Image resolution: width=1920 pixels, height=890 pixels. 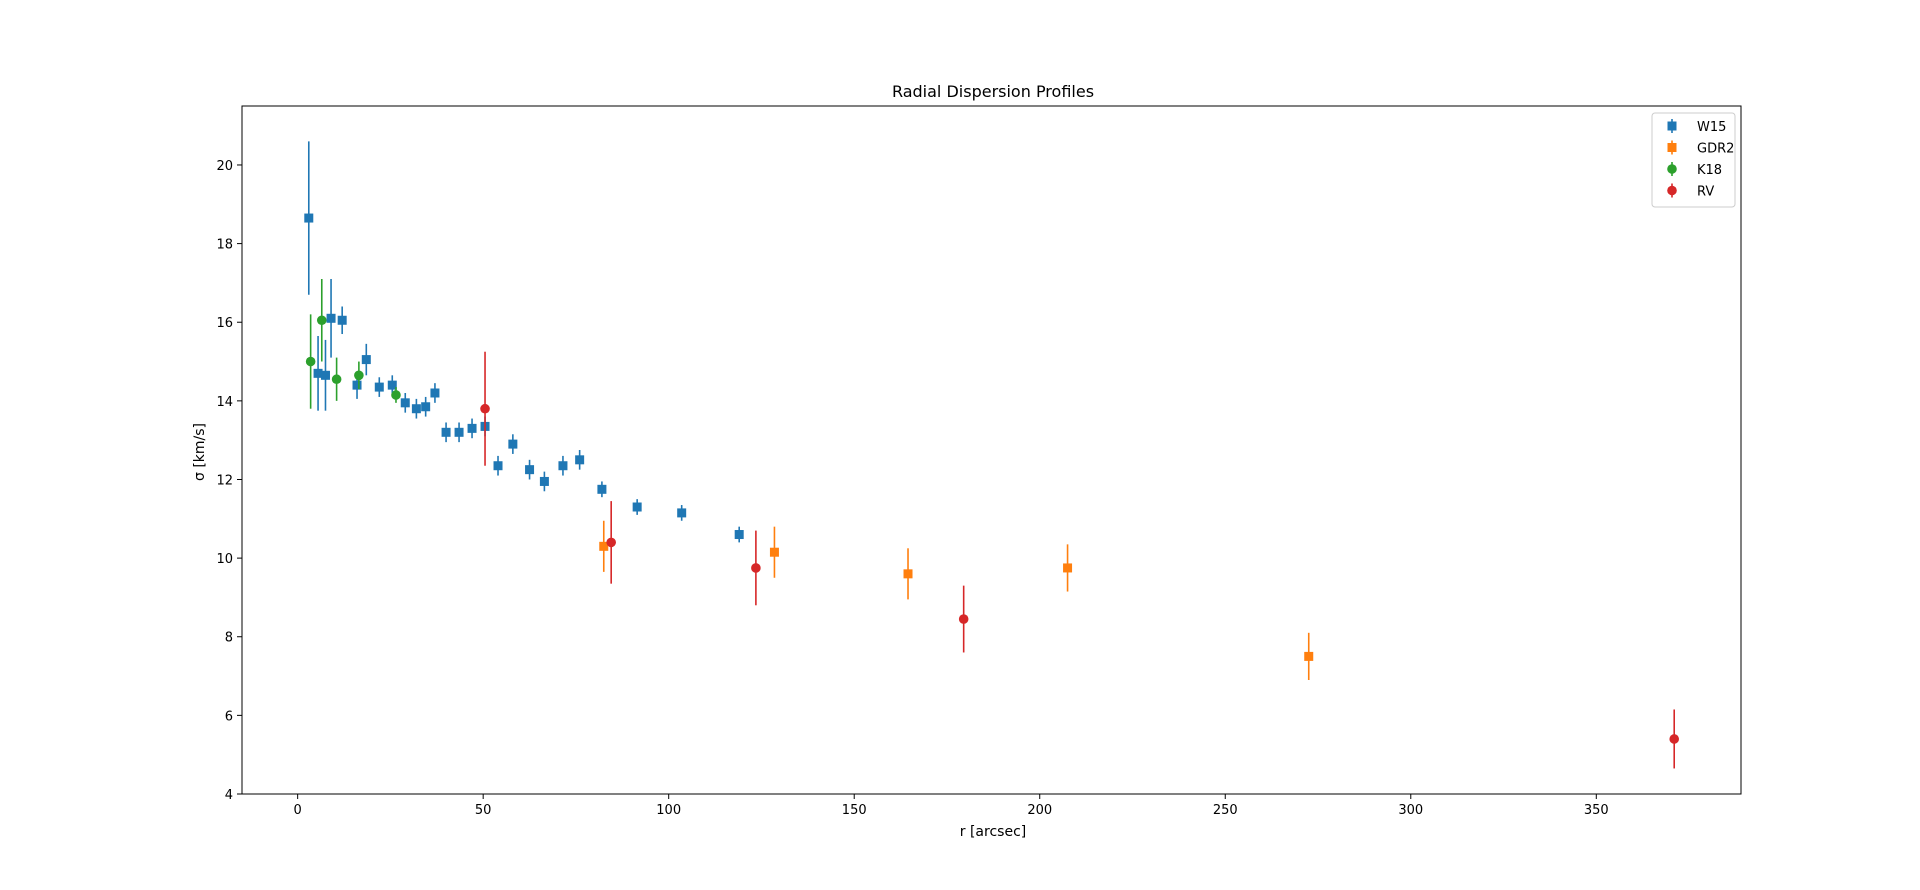 I want to click on legend-label: GDR2, so click(x=1715, y=149).